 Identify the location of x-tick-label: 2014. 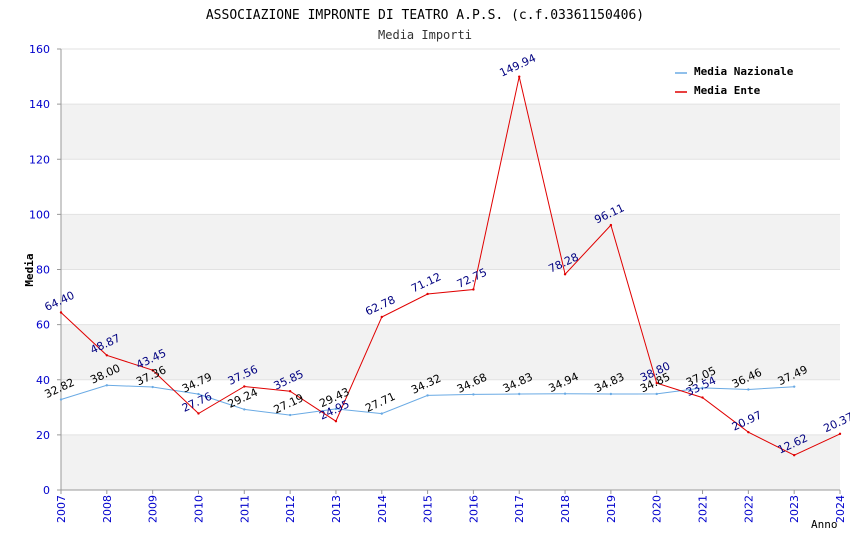
(382, 509).